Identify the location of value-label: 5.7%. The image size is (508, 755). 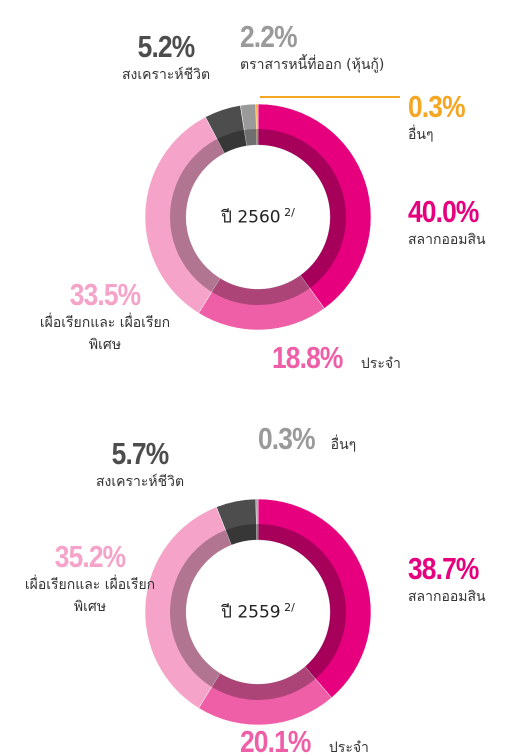
(140, 453).